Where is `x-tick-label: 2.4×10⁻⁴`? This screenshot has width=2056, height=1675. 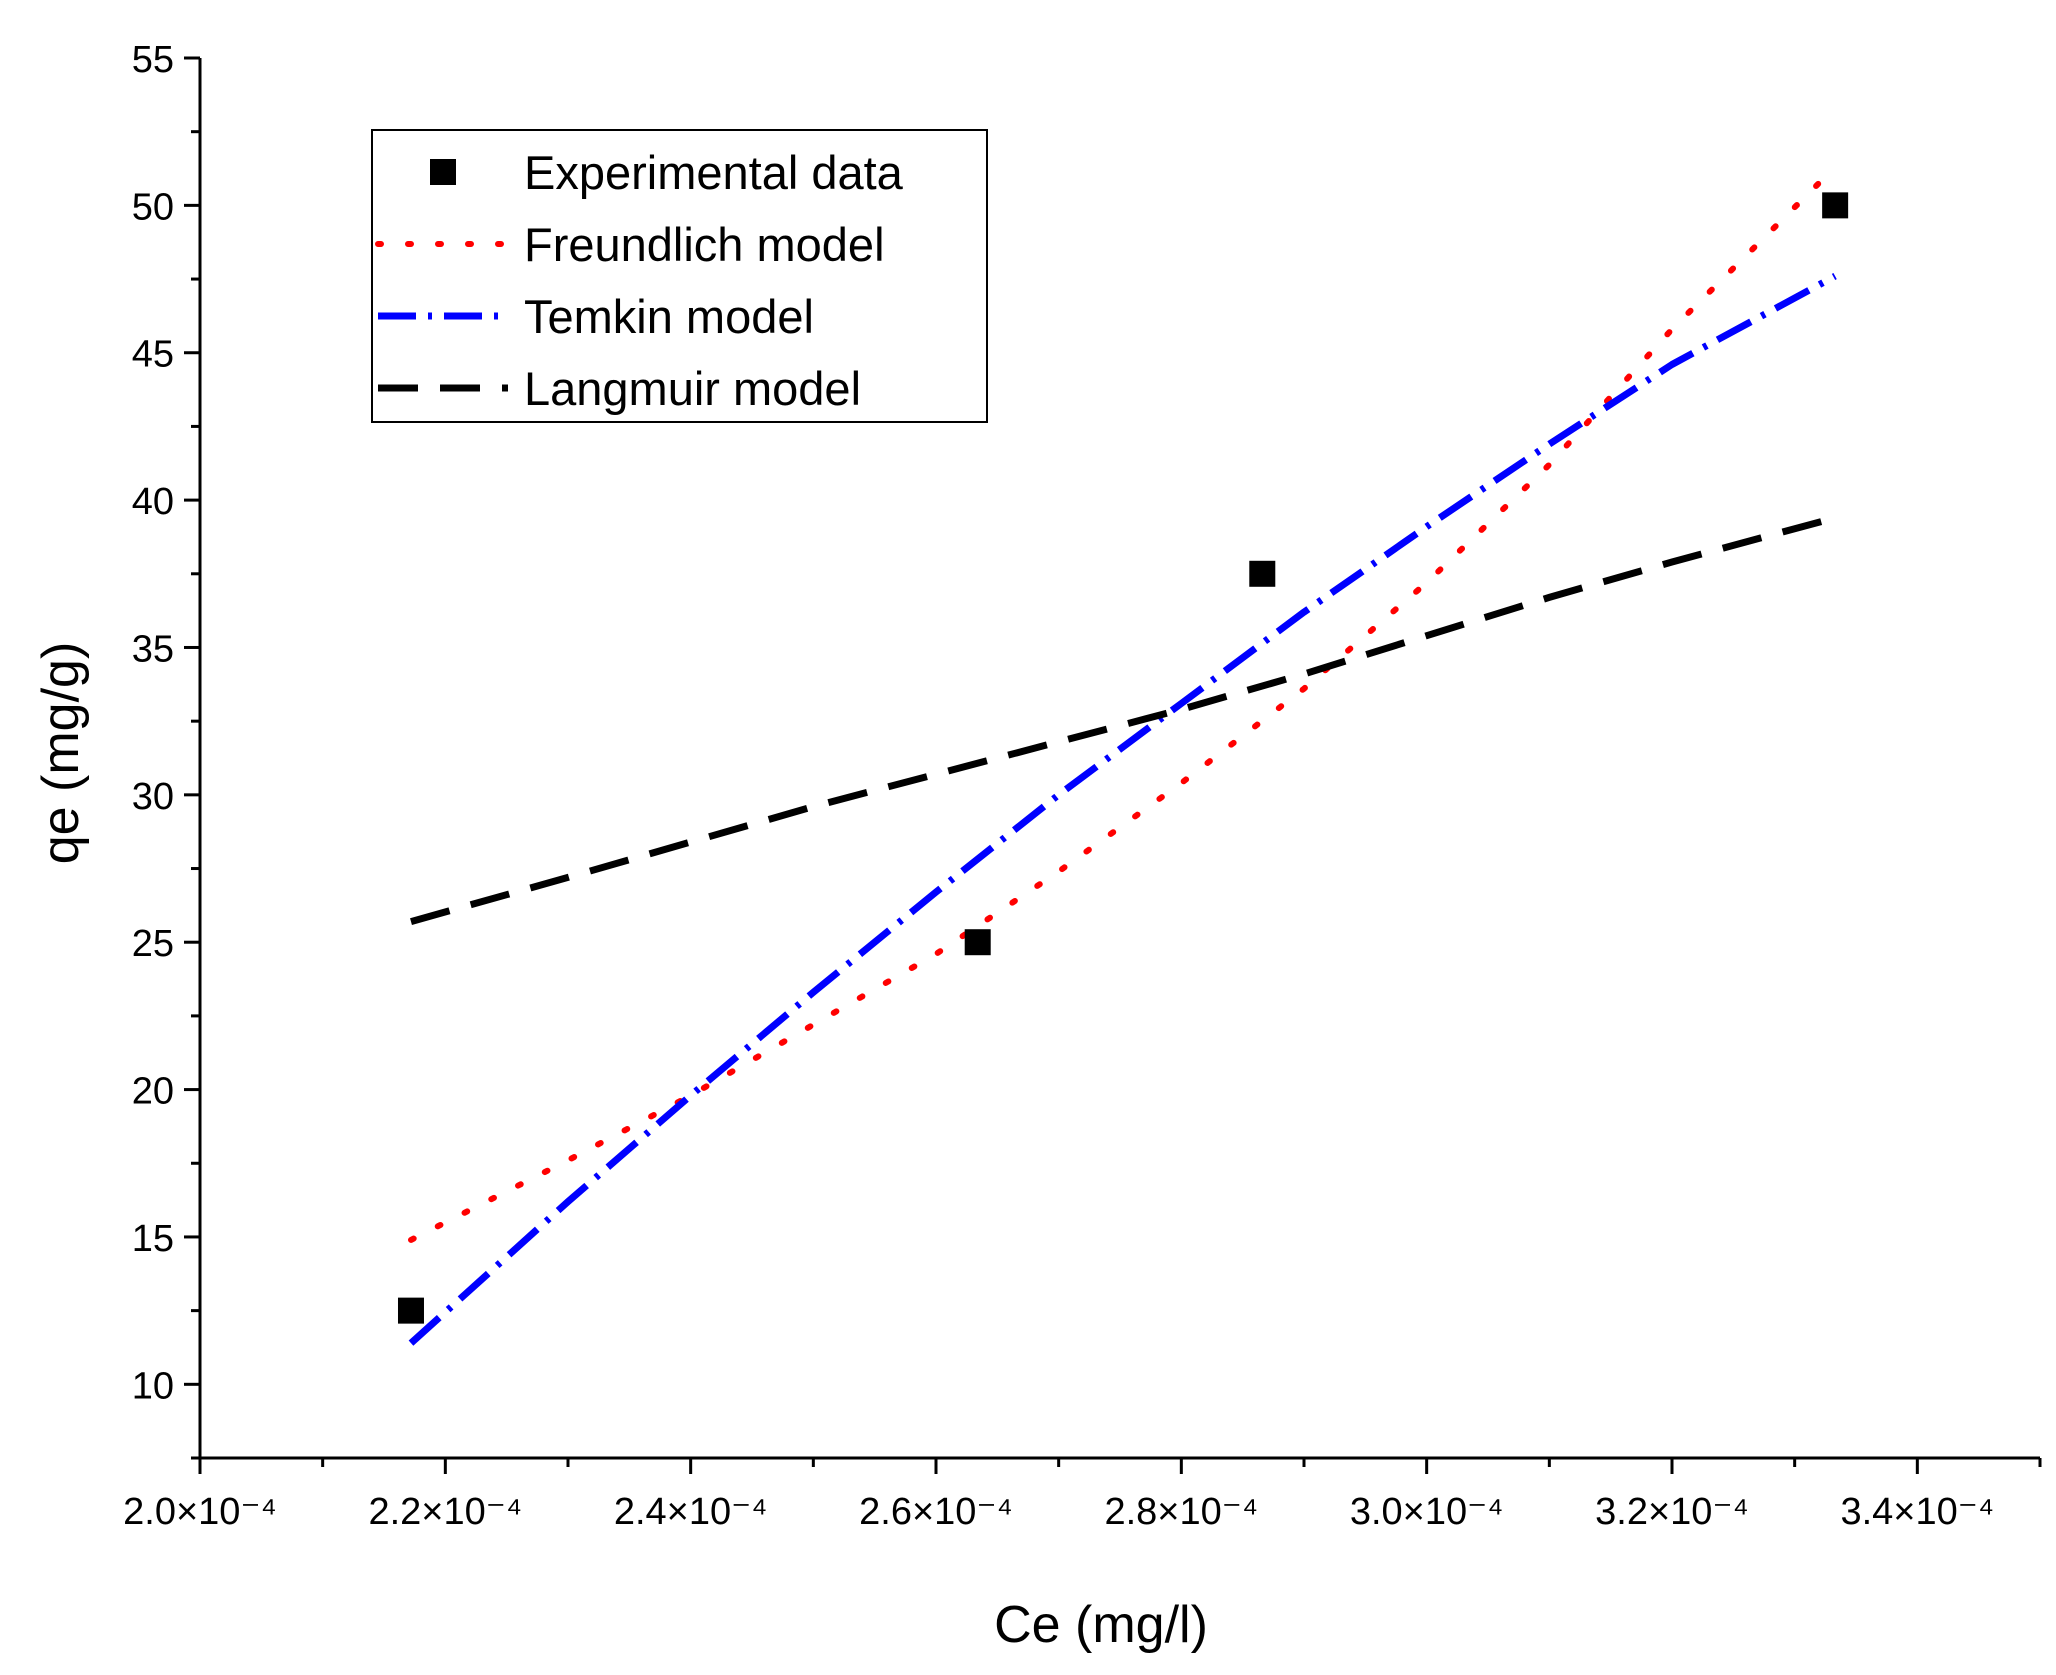 x-tick-label: 2.4×10⁻⁴ is located at coordinates (691, 1512).